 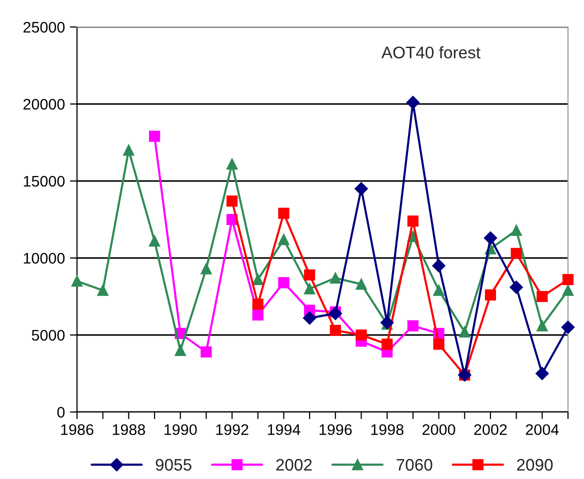 I want to click on y-tick-label: 15000, so click(x=44, y=181).